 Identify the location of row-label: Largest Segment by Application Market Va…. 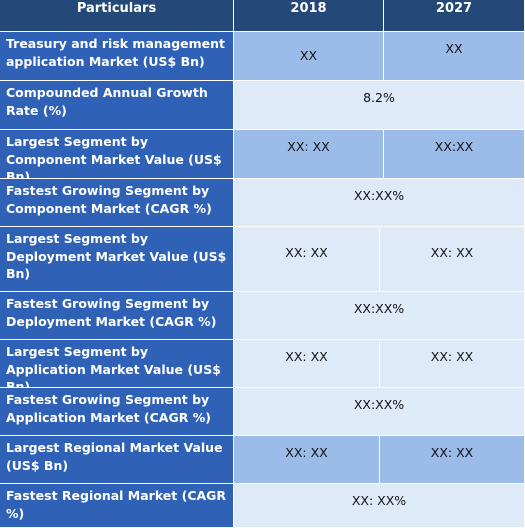
(117, 367).